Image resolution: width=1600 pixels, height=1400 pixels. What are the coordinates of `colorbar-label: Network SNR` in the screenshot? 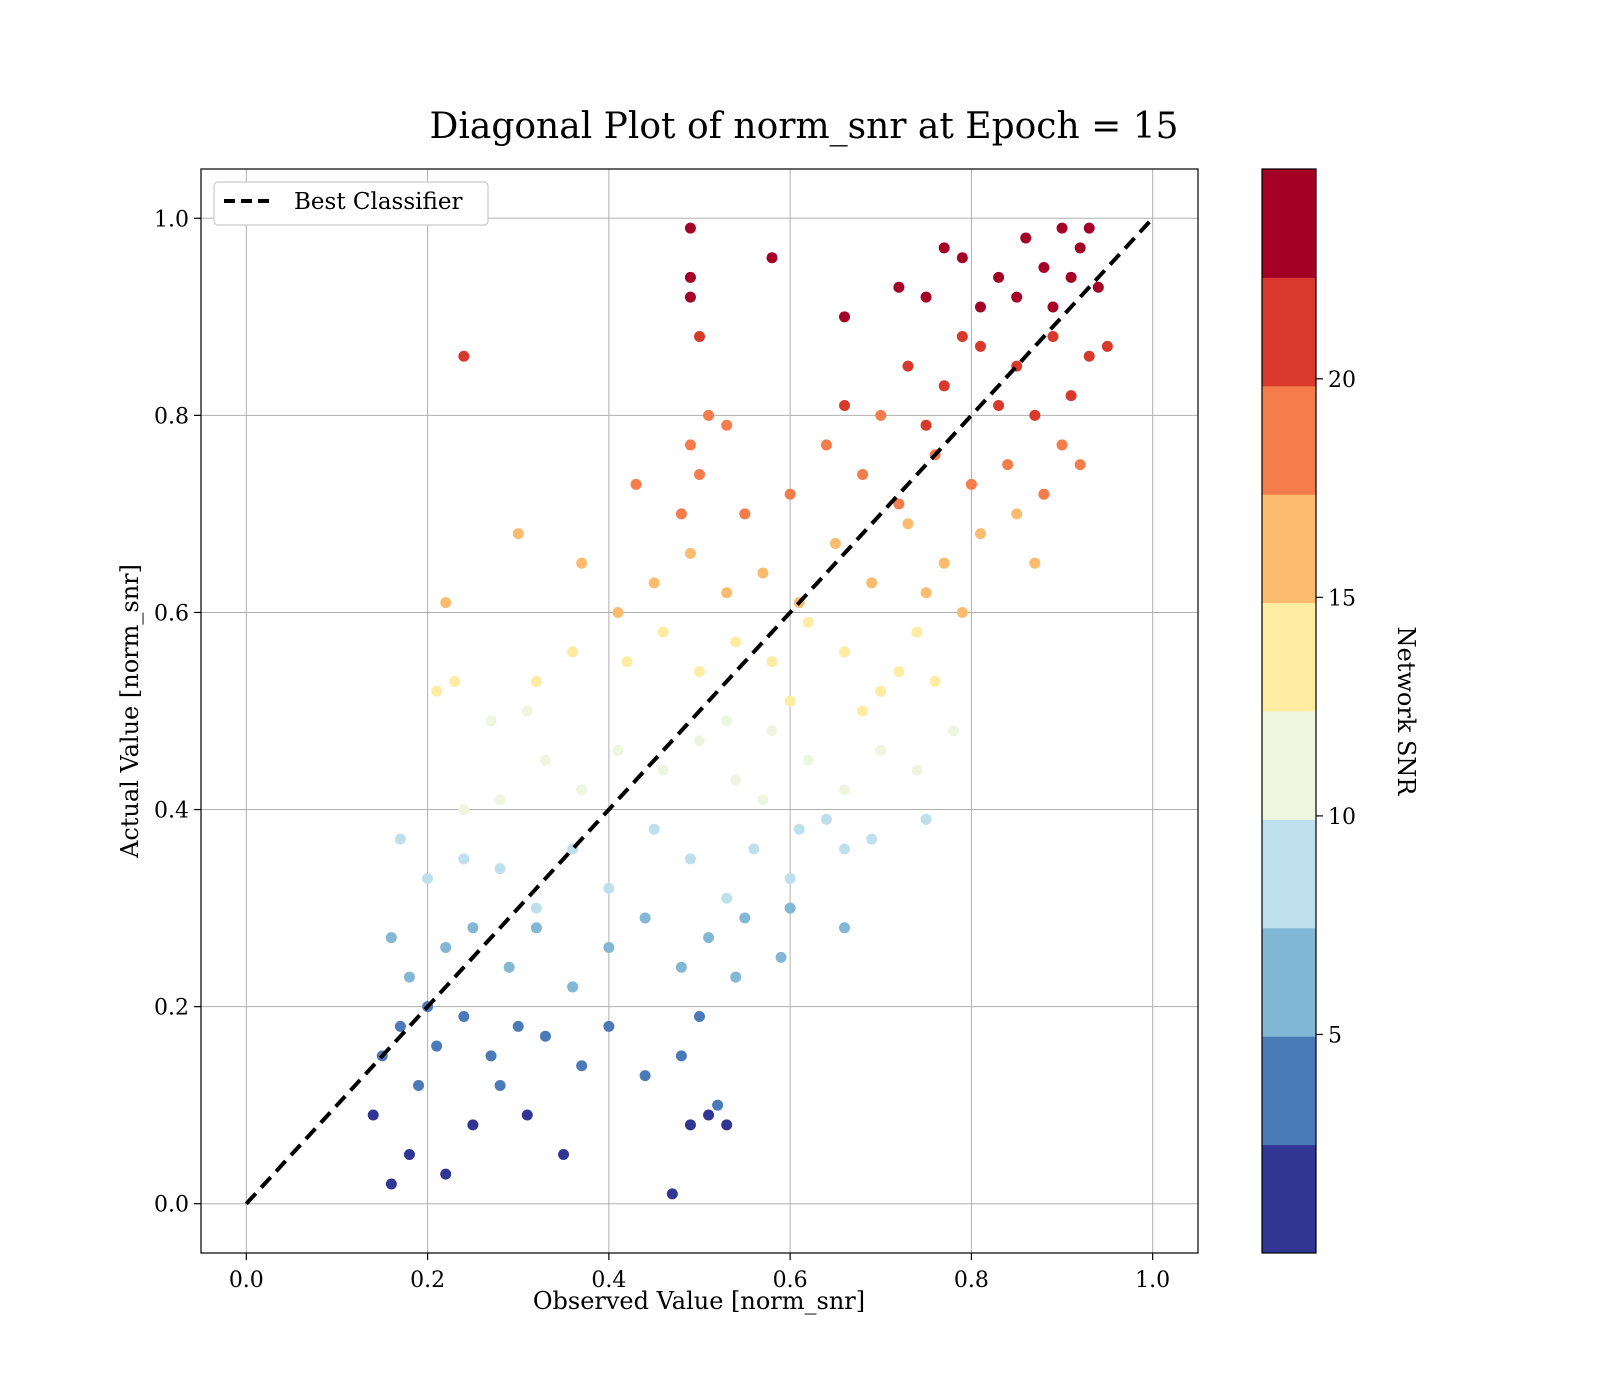 It's located at (1406, 712).